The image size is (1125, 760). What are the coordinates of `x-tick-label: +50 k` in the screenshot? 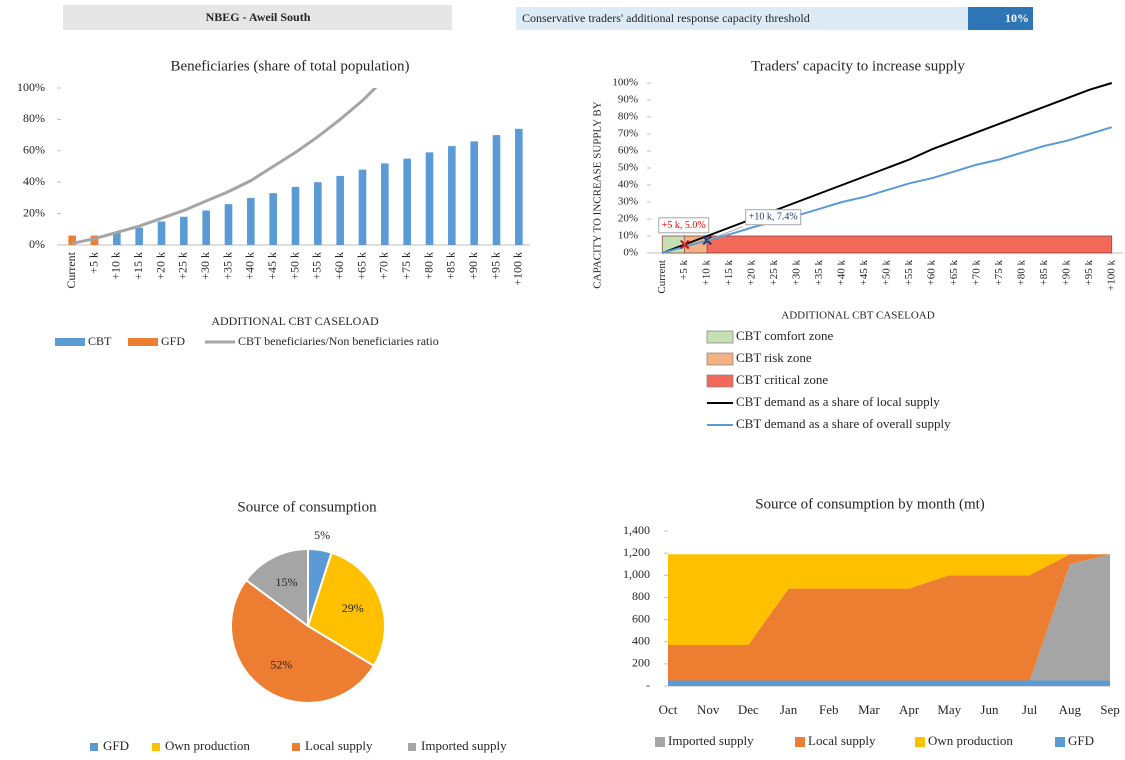 It's located at (294, 266).